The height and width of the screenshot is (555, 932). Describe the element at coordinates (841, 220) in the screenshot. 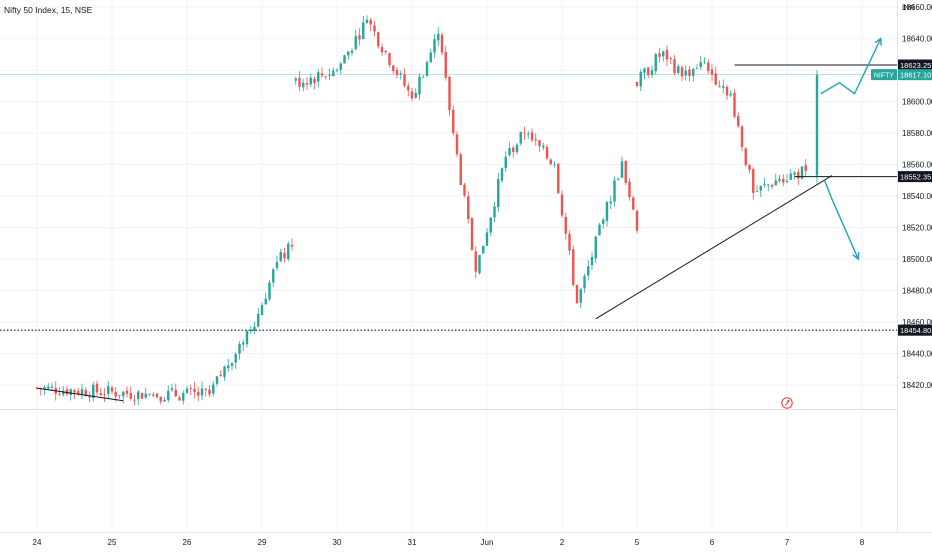

I see `arrow-path` at that location.